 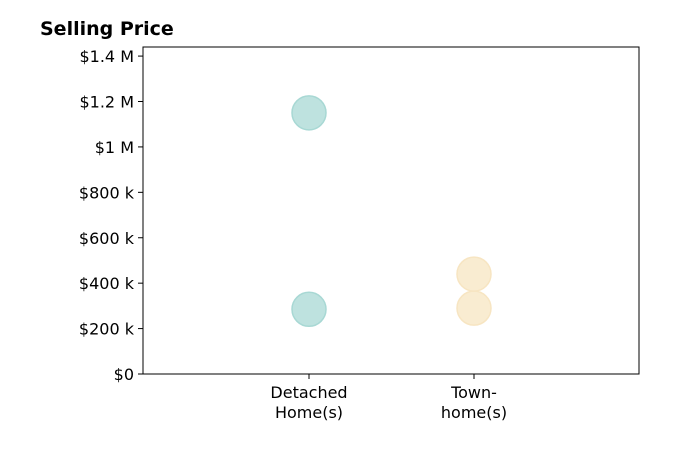 I want to click on y-tick-label: $200 k, so click(x=107, y=329).